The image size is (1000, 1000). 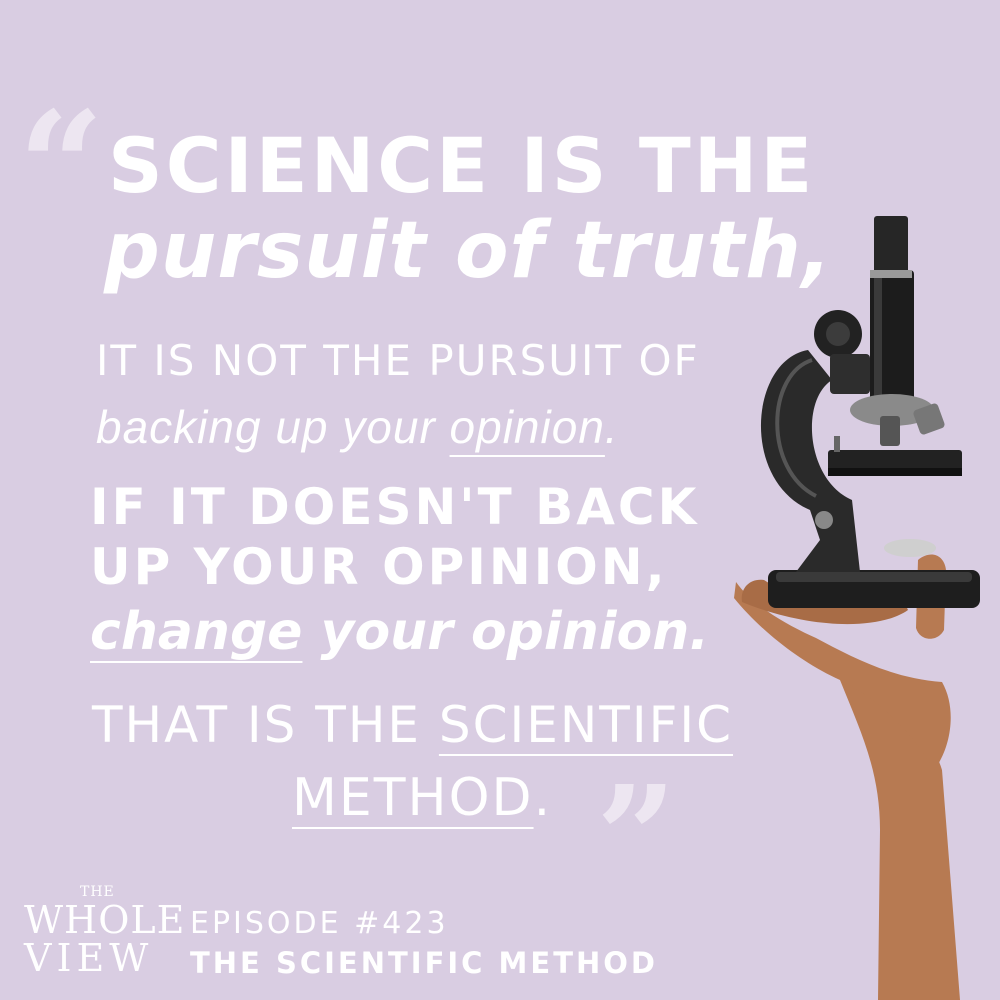 I want to click on quote-line-4: backing up your opinion., so click(x=357, y=427).